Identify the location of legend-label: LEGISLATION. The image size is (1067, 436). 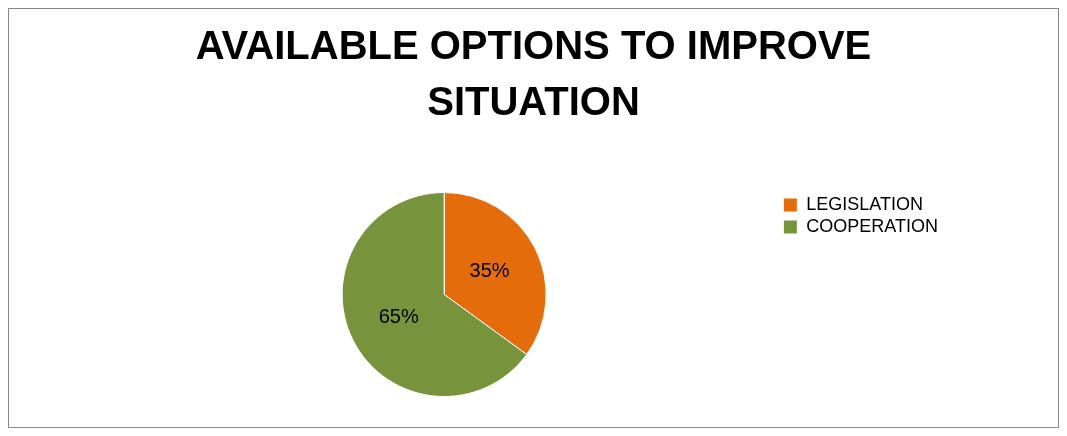
(865, 203).